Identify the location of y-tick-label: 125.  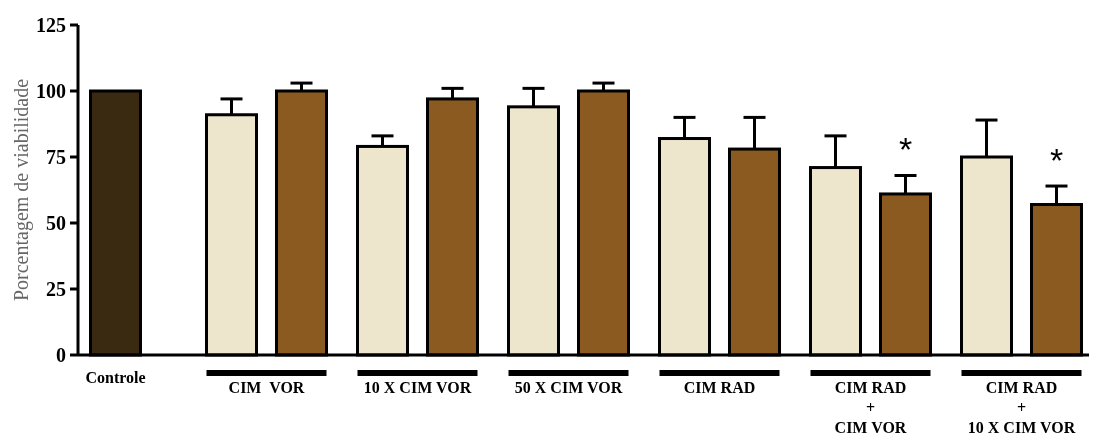
(51, 25).